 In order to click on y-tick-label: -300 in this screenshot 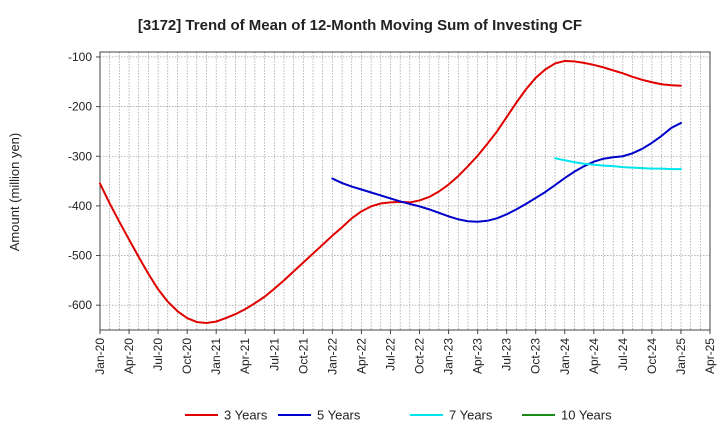, I will do `click(80, 156)`.